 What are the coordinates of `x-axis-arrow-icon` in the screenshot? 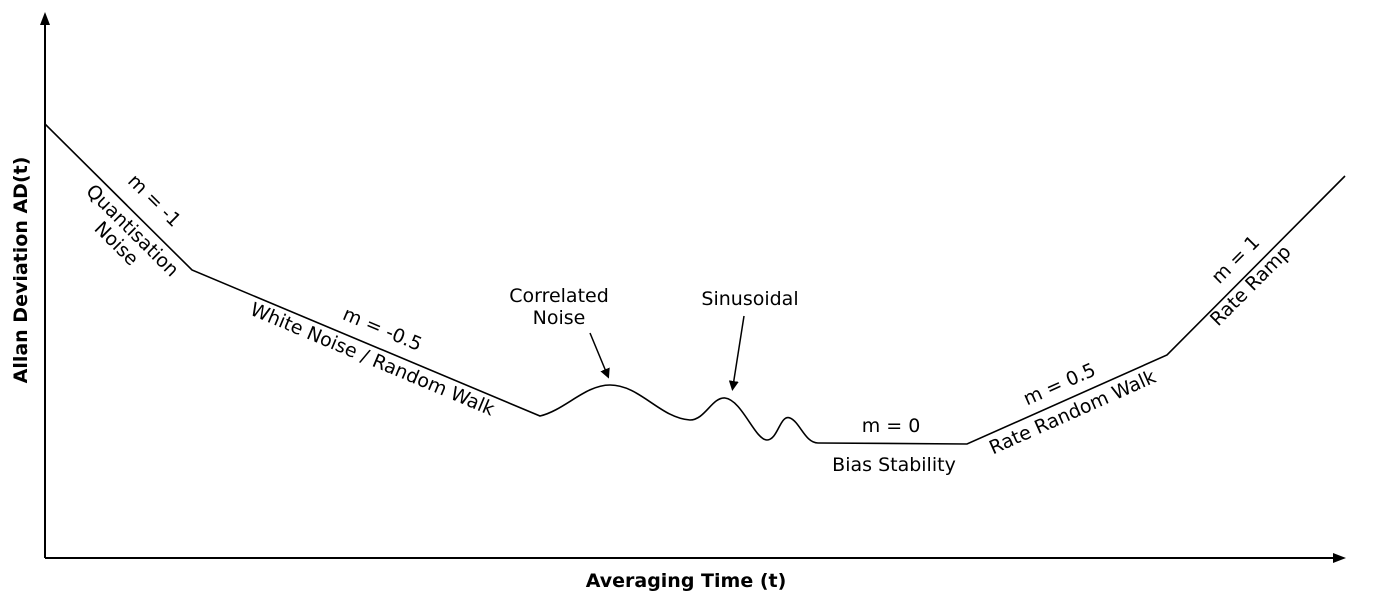 It's located at (1339, 558).